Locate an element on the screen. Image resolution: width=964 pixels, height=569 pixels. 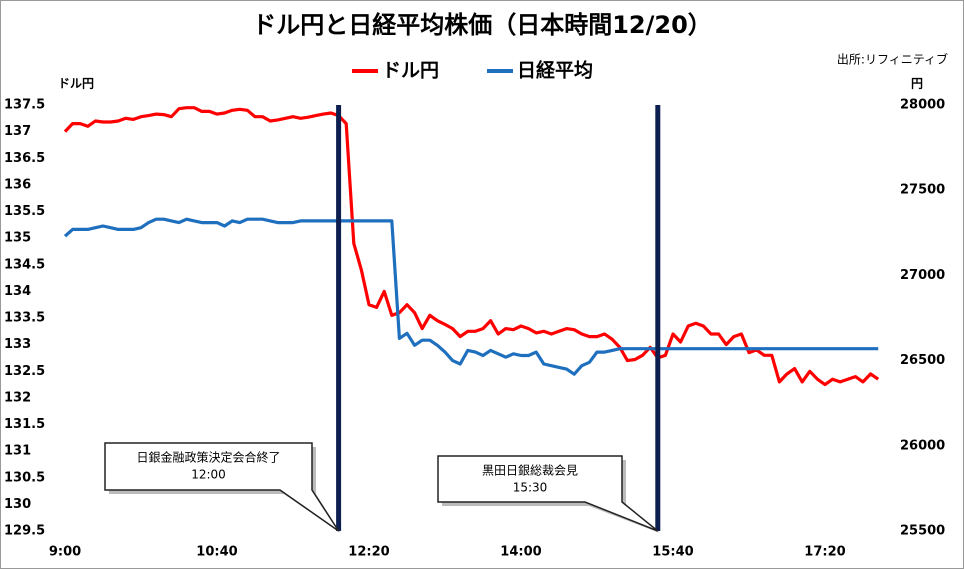
y-tick-label: 132.5 is located at coordinates (24, 371).